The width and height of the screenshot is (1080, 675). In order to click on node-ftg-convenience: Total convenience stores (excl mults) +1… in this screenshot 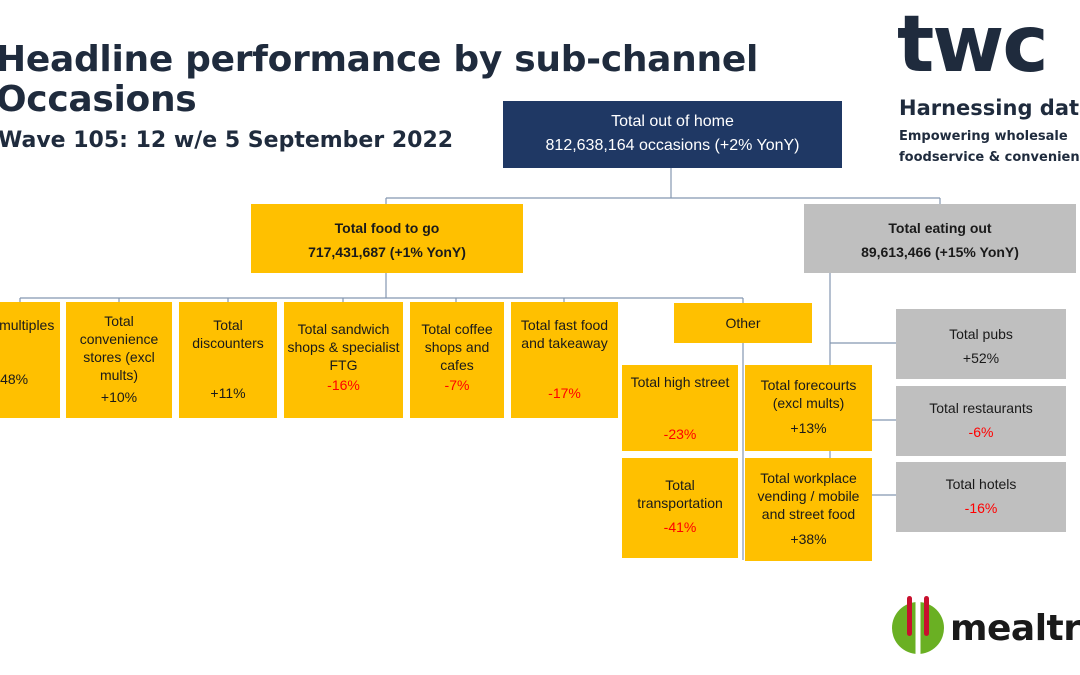, I will do `click(119, 360)`.